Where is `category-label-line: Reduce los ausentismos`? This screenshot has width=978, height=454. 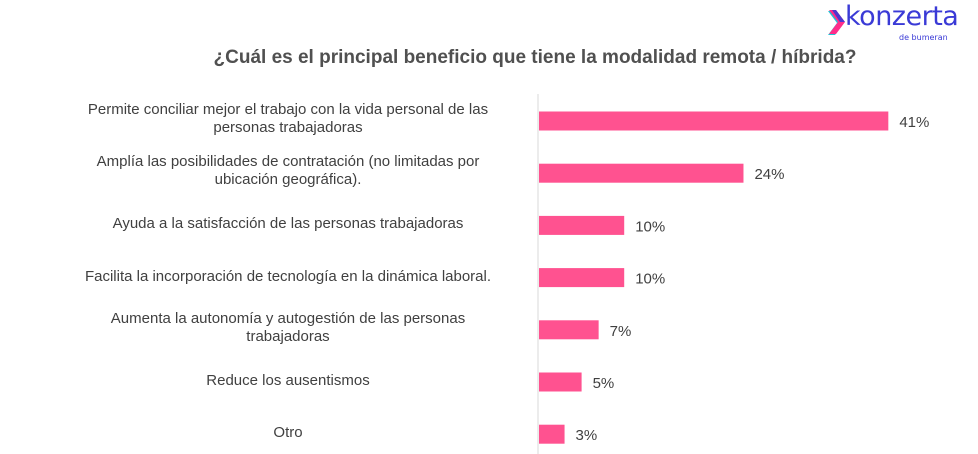 category-label-line: Reduce los ausentismos is located at coordinates (288, 380).